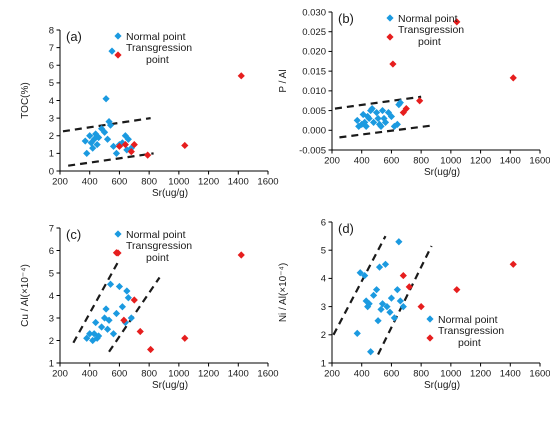 This screenshot has width=550, height=424. I want to click on y-tick-label: 6, so click(51, 66).